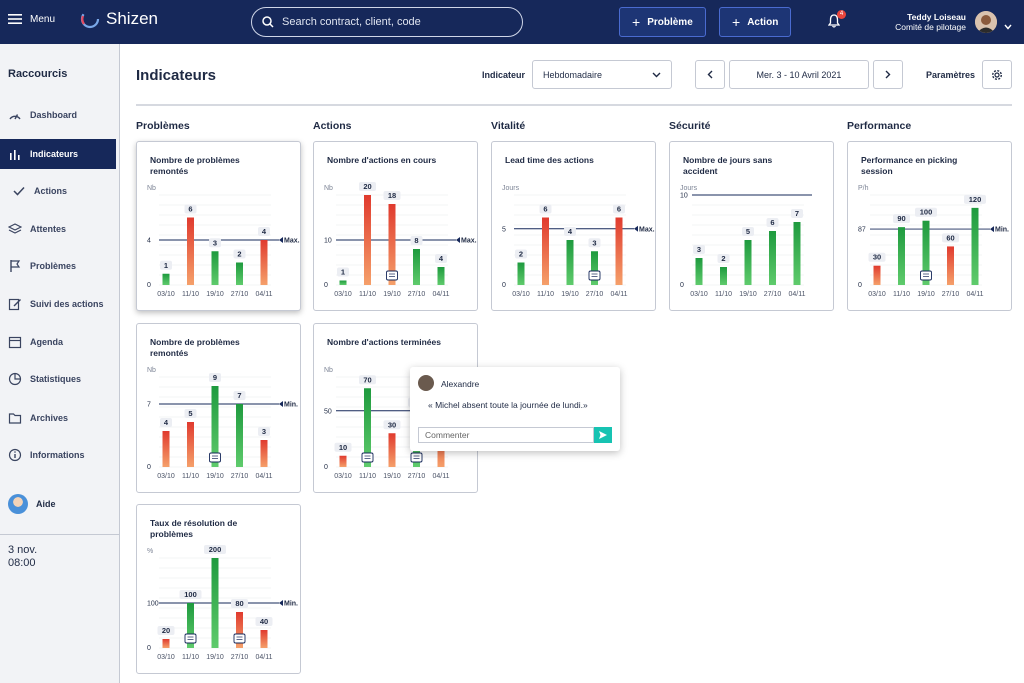  What do you see at coordinates (58, 342) in the screenshot?
I see `sidebar-item-agenda: Agenda` at bounding box center [58, 342].